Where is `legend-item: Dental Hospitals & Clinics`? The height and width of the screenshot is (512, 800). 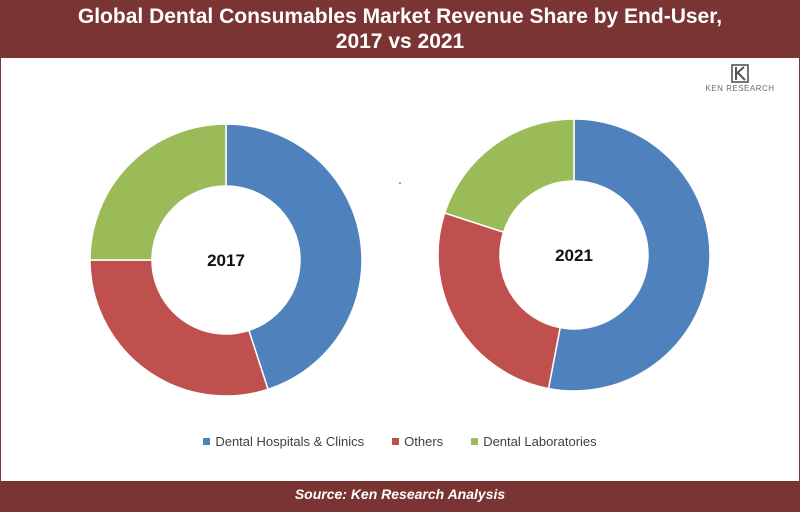 legend-item: Dental Hospitals & Clinics is located at coordinates (283, 441).